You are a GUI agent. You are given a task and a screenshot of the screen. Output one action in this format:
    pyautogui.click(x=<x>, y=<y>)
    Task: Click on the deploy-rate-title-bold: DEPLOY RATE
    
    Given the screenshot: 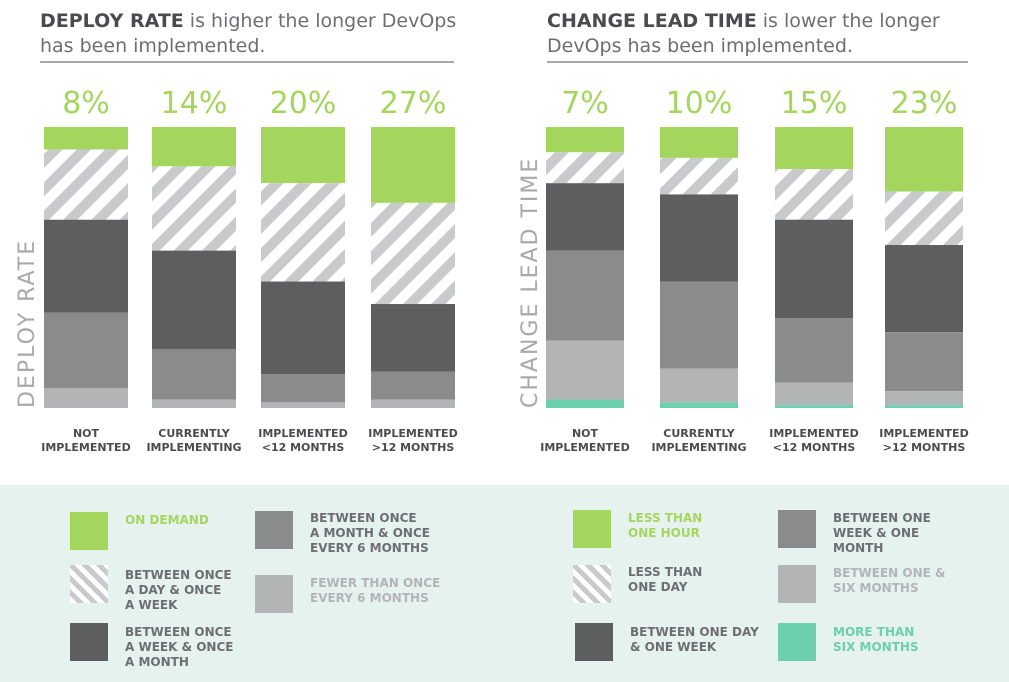 What is the action you would take?
    pyautogui.click(x=112, y=21)
    